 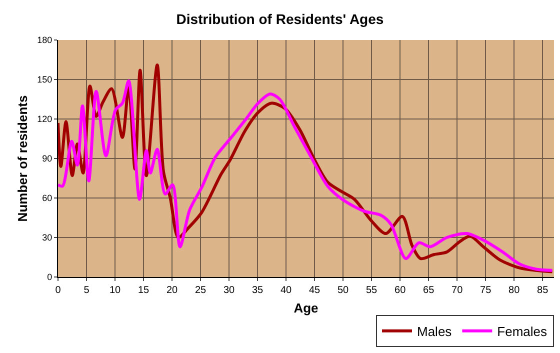 I want to click on x-tick-label: 40, so click(x=286, y=290).